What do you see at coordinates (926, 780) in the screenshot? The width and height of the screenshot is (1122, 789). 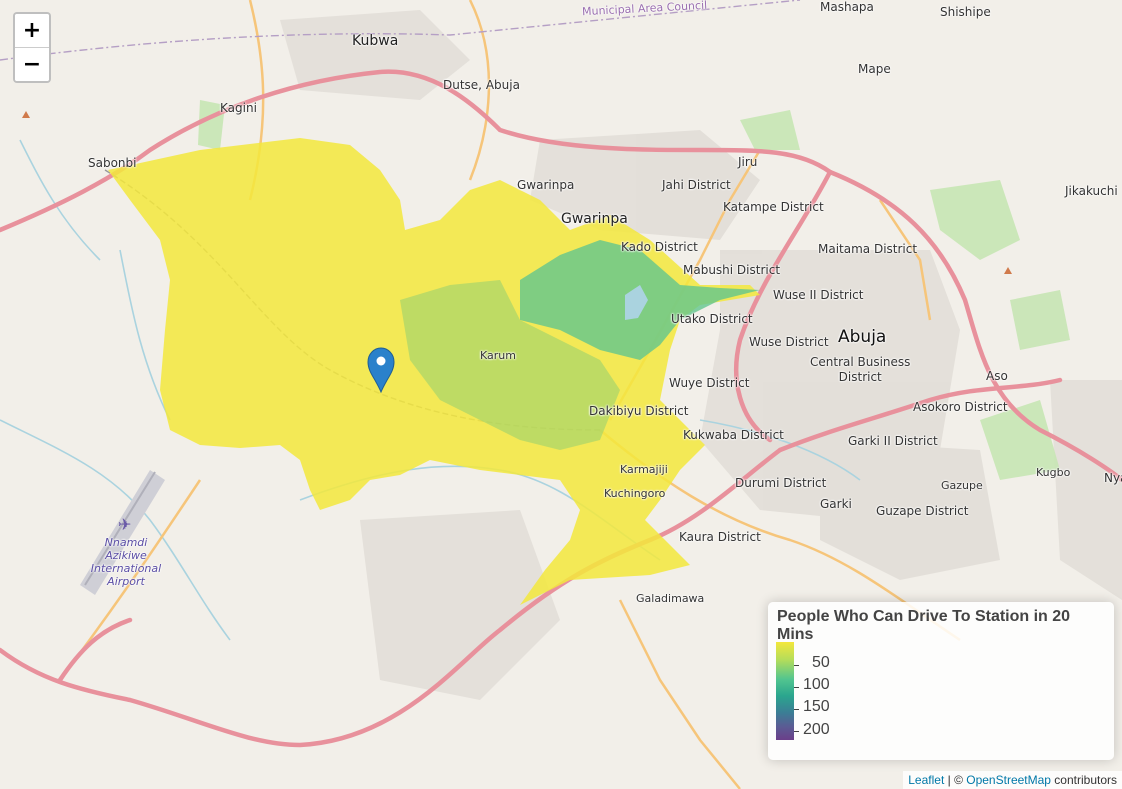 I see `leaflet-link: Leaflet` at bounding box center [926, 780].